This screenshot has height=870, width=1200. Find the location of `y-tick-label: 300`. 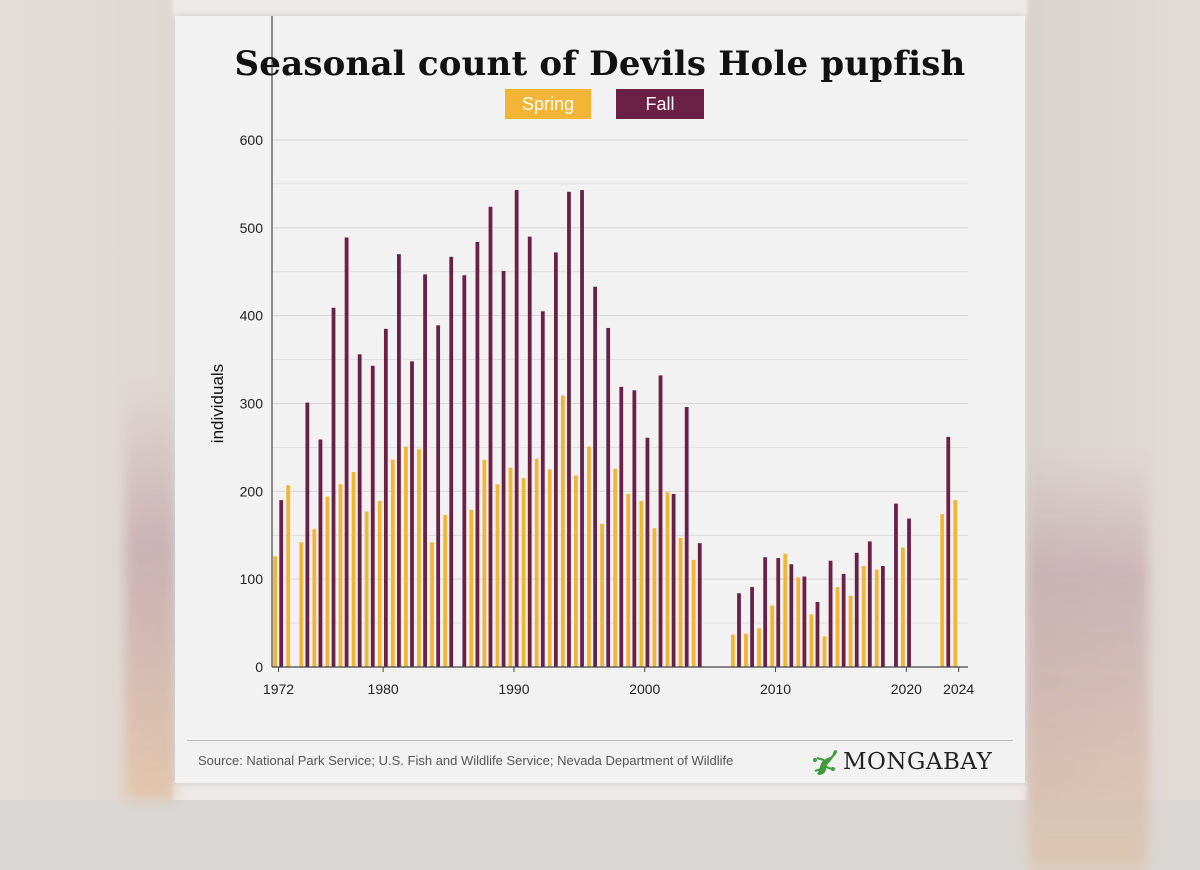

y-tick-label: 300 is located at coordinates (252, 404).